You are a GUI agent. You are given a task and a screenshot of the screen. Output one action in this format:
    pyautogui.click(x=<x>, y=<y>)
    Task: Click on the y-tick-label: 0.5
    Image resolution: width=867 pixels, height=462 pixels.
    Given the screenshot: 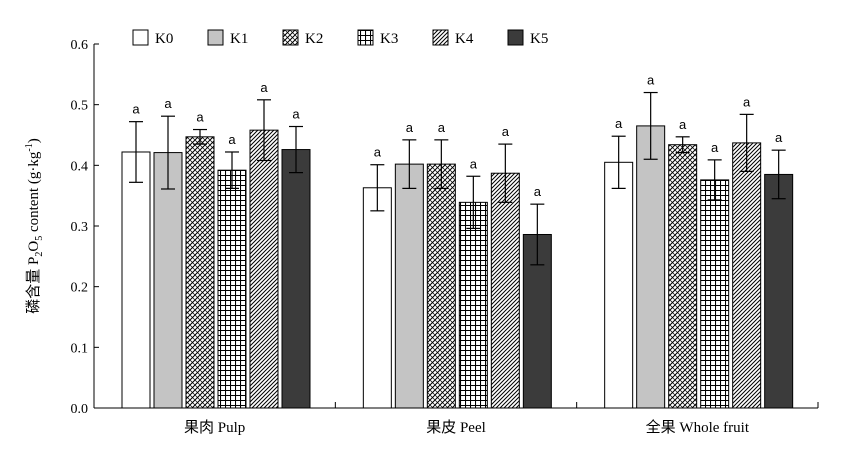 What is the action you would take?
    pyautogui.click(x=80, y=106)
    